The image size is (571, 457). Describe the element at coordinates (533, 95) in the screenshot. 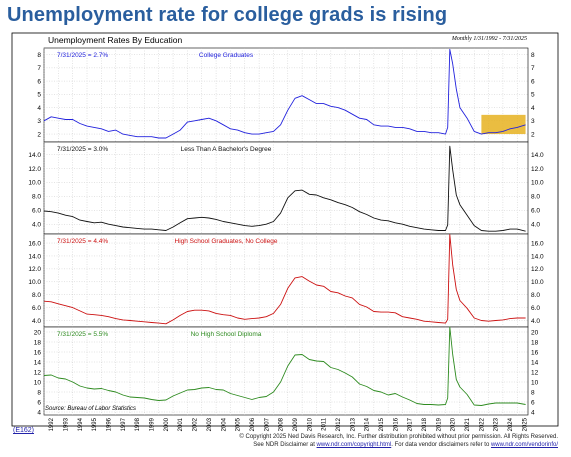

I see `panel-0-ytick-right-3: 5` at that location.